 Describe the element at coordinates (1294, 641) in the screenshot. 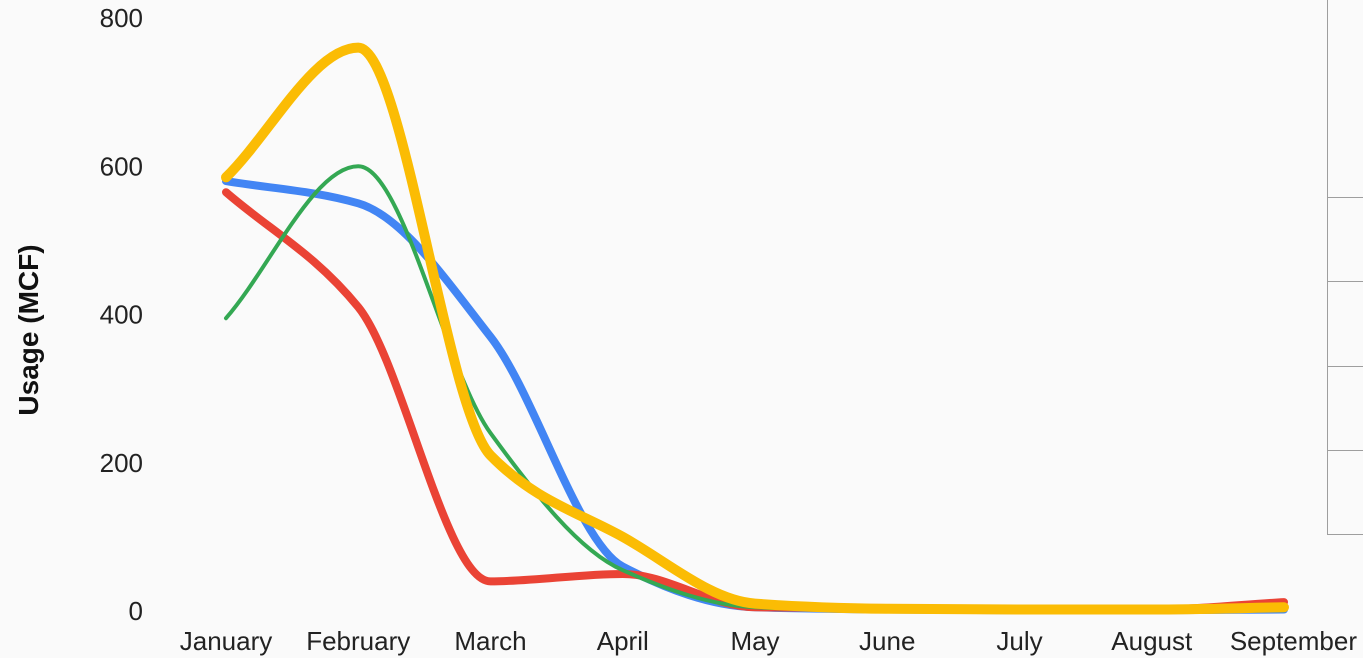

I see `x-tick-label: September` at that location.